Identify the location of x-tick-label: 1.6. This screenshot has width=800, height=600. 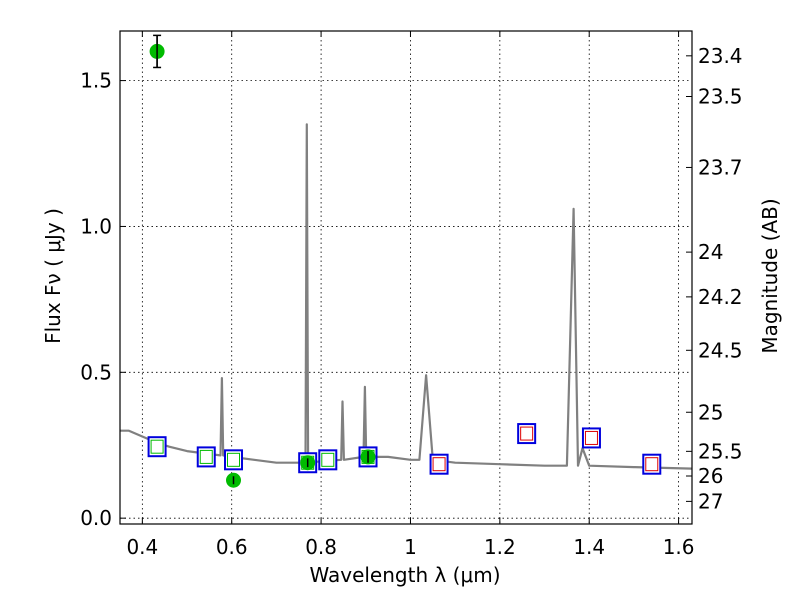
(679, 547).